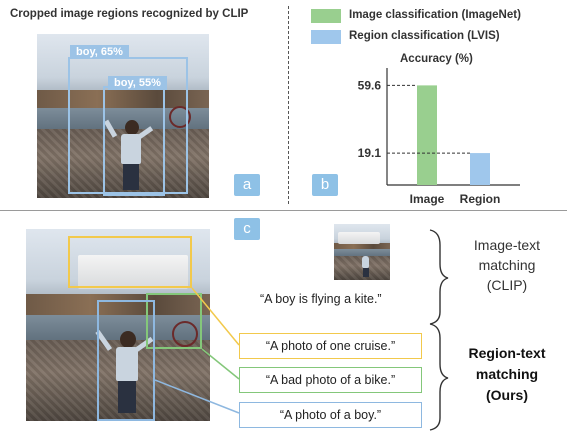  What do you see at coordinates (247, 229) in the screenshot?
I see `panel-c-badge: c` at bounding box center [247, 229].